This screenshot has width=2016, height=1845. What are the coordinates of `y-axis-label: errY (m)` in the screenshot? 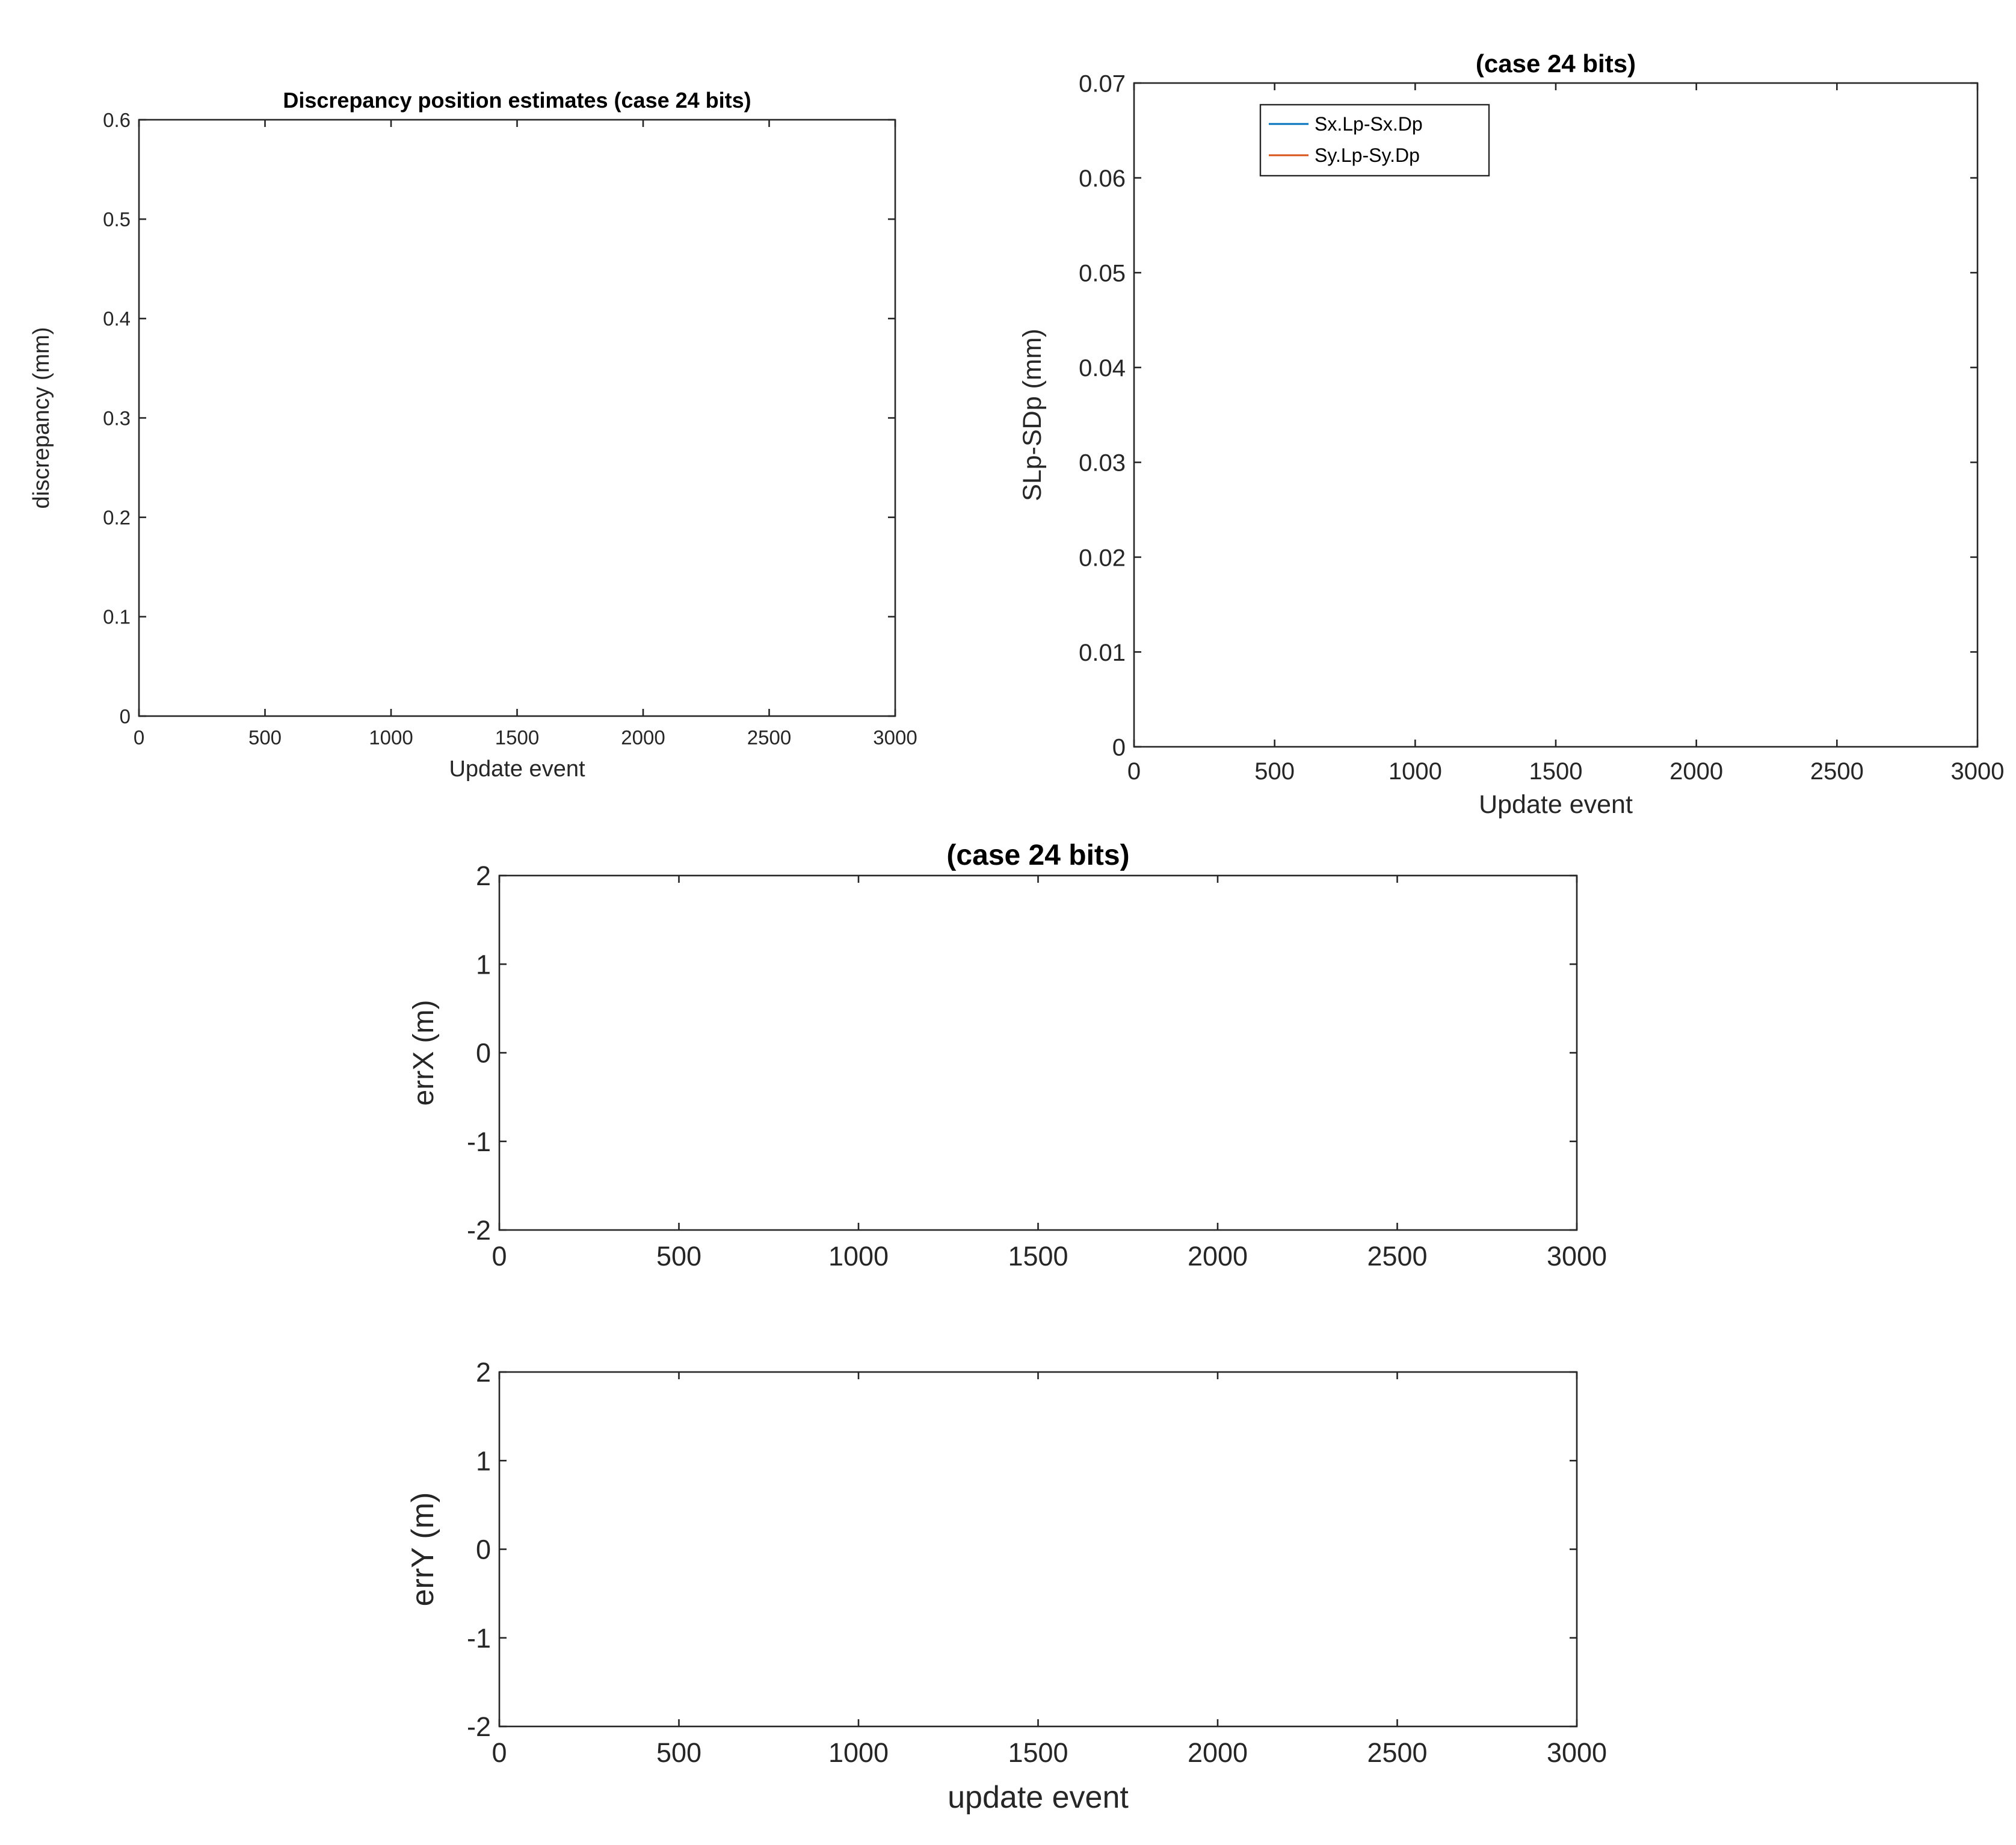 It's located at (422, 1549).